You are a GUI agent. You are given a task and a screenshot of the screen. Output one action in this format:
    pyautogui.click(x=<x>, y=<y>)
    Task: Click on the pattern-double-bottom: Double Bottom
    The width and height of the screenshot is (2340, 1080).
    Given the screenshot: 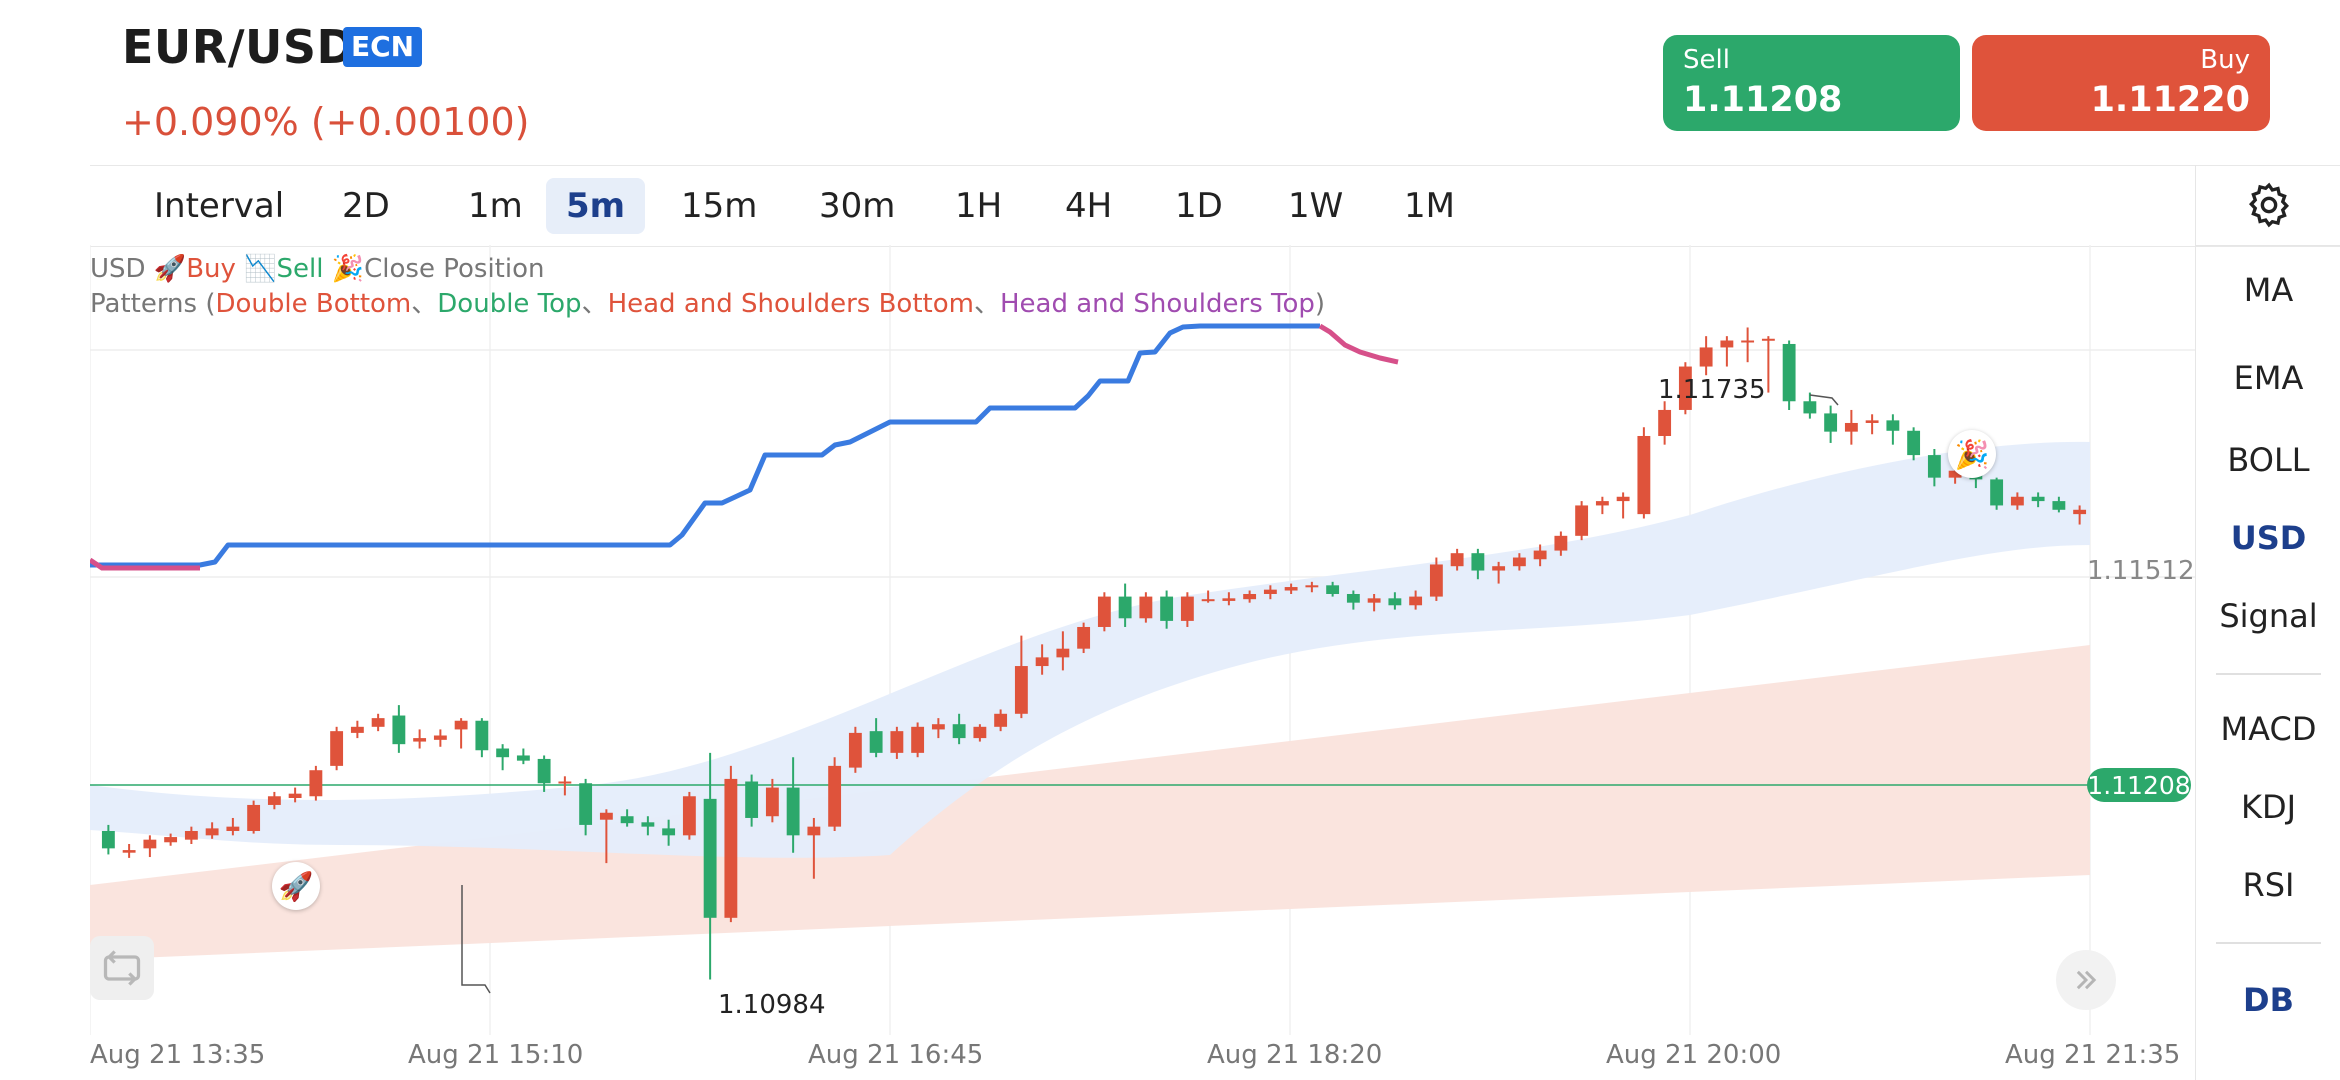 What is the action you would take?
    pyautogui.click(x=313, y=304)
    